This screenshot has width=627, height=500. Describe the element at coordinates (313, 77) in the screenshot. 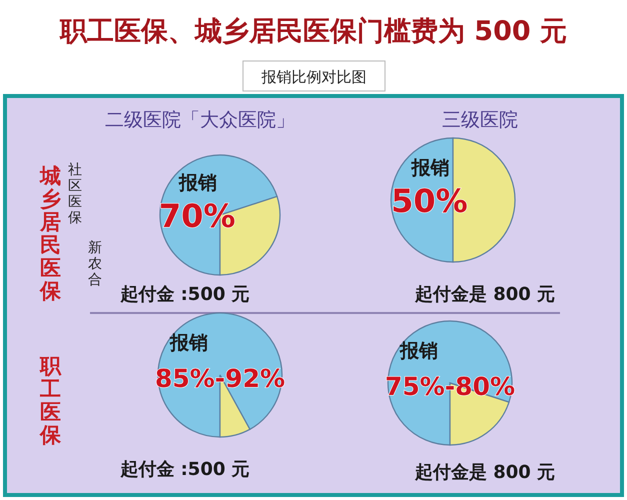

I see `text: 报销比例对比图` at that location.